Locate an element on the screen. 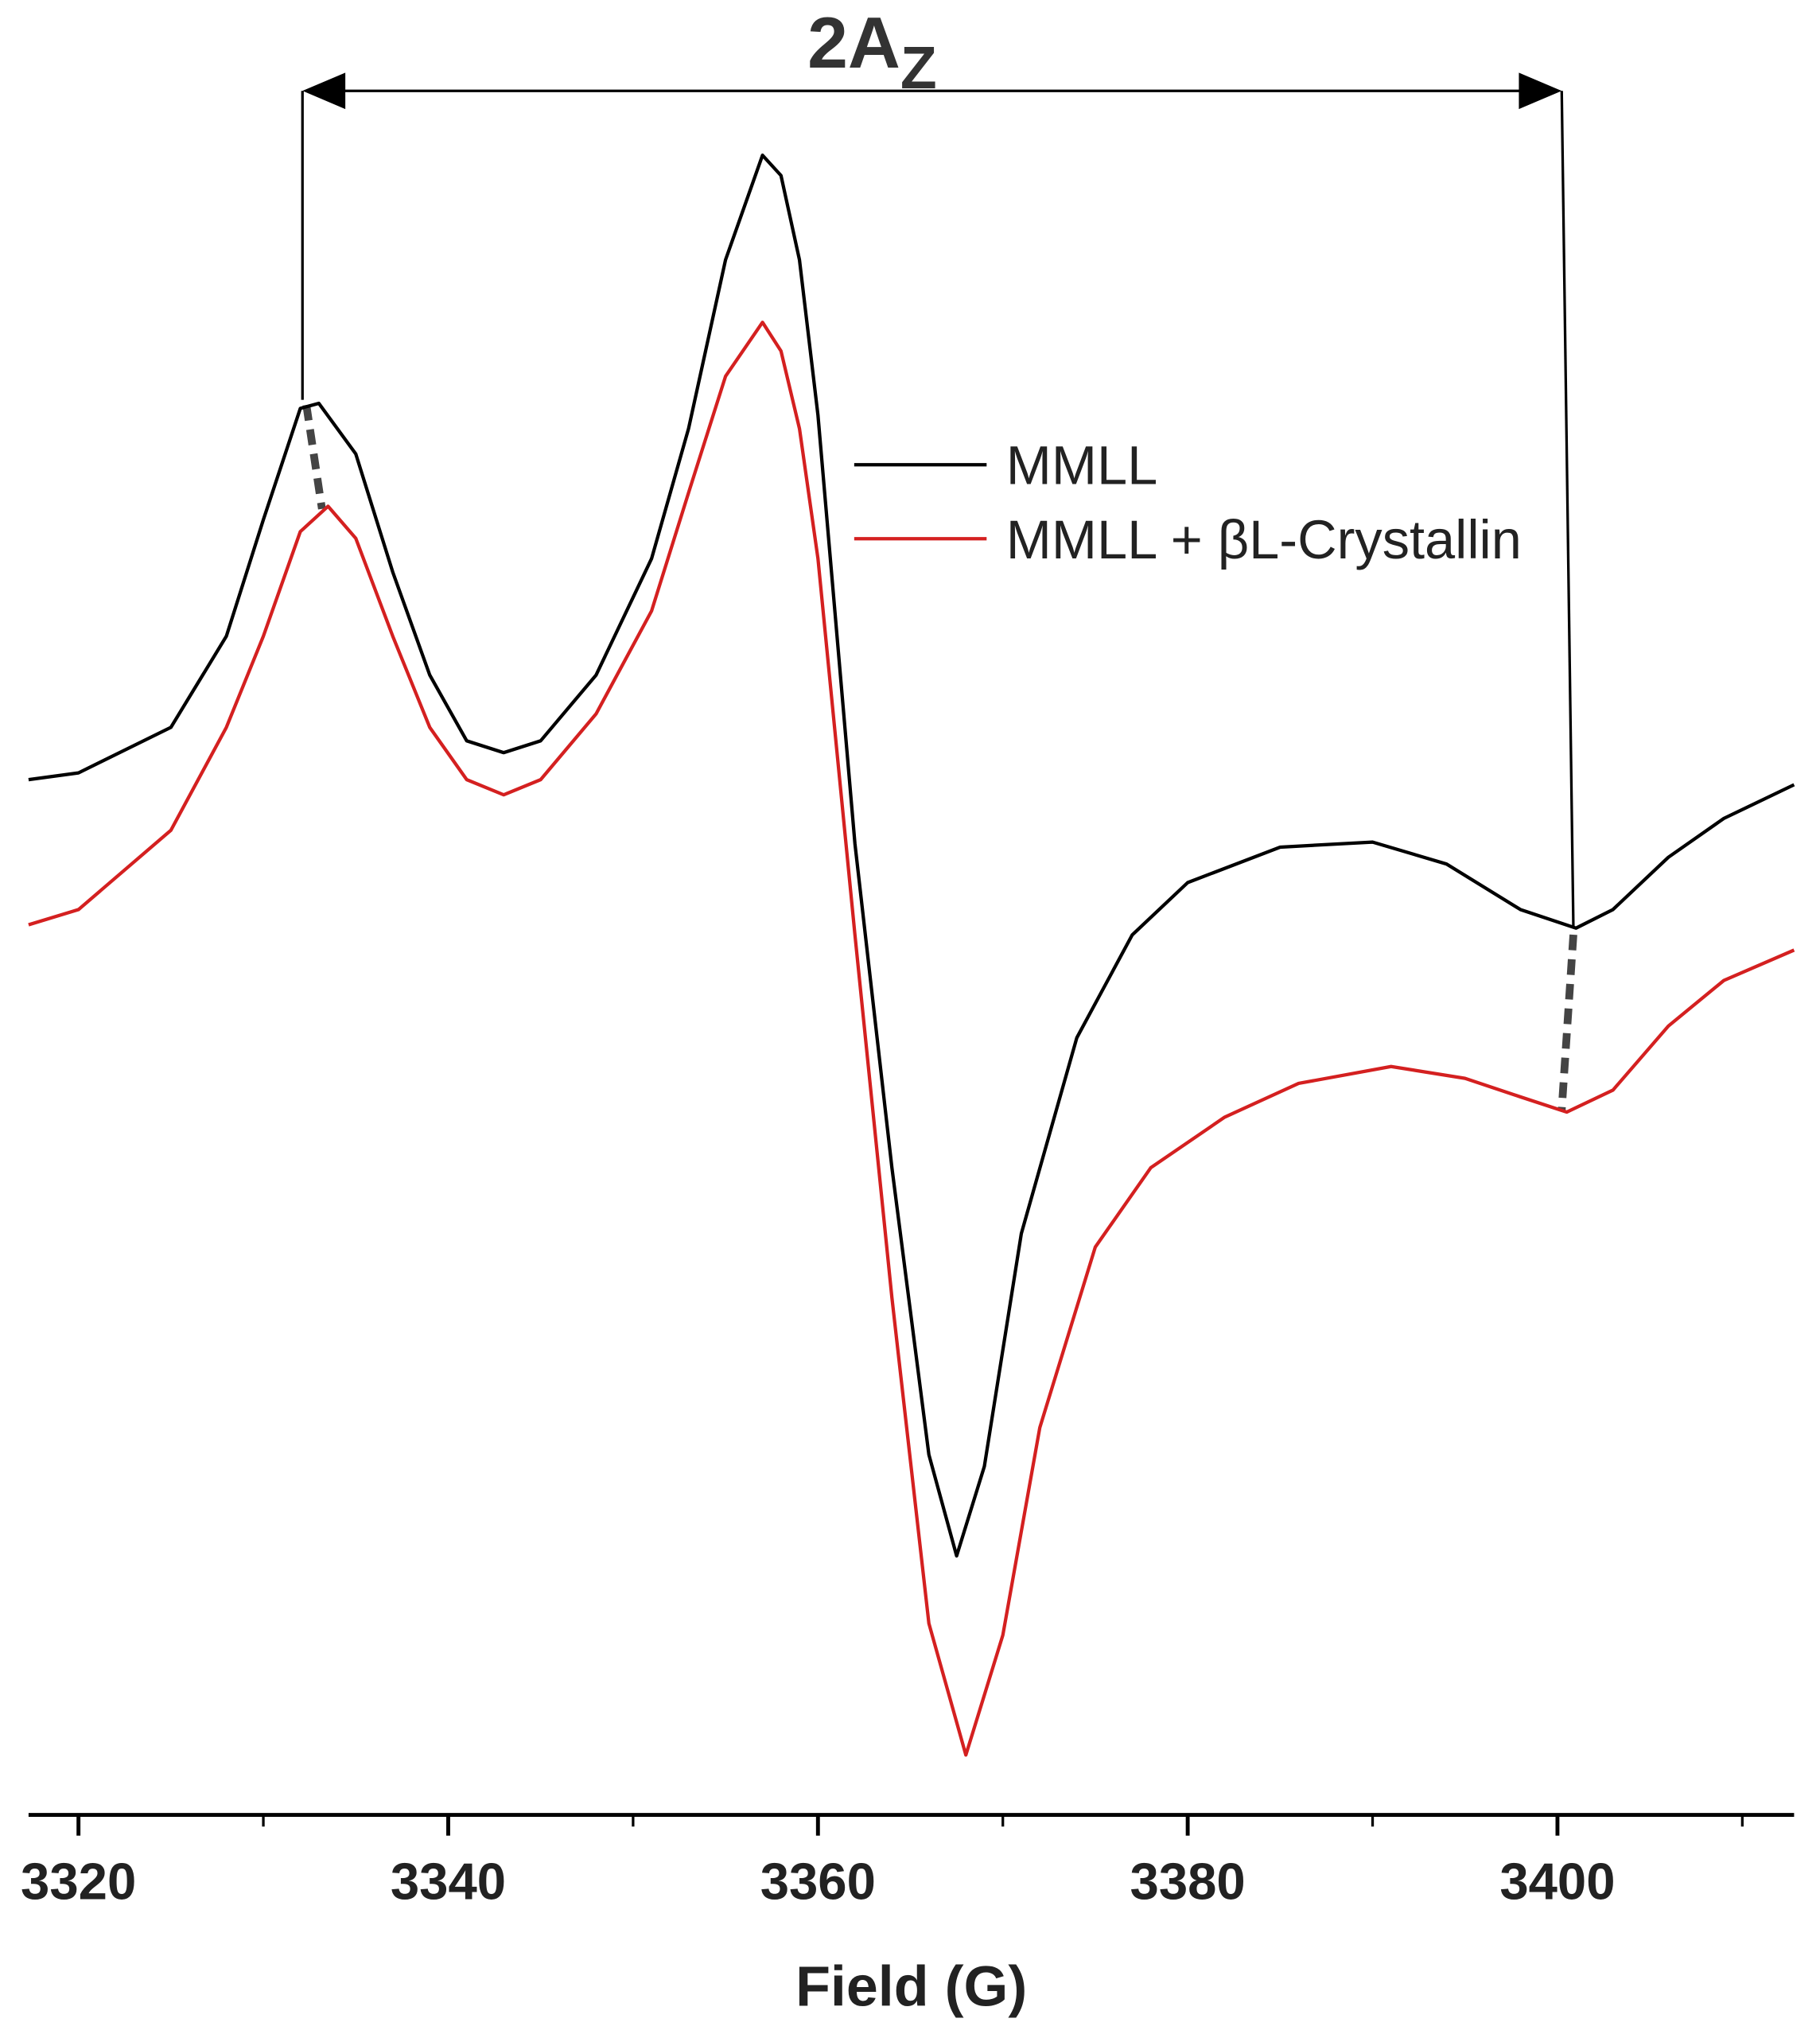 The image size is (1820, 2034). x-axis-label: Field (G) is located at coordinates (911, 1986).